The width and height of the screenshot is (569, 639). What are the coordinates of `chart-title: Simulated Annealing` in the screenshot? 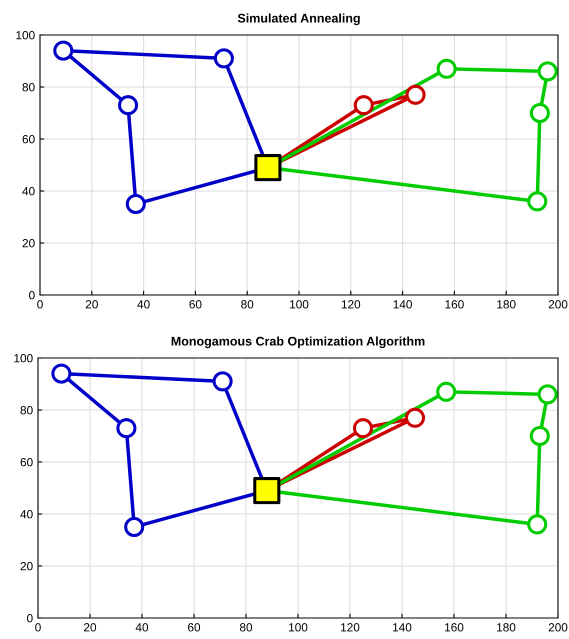 It's located at (299, 19).